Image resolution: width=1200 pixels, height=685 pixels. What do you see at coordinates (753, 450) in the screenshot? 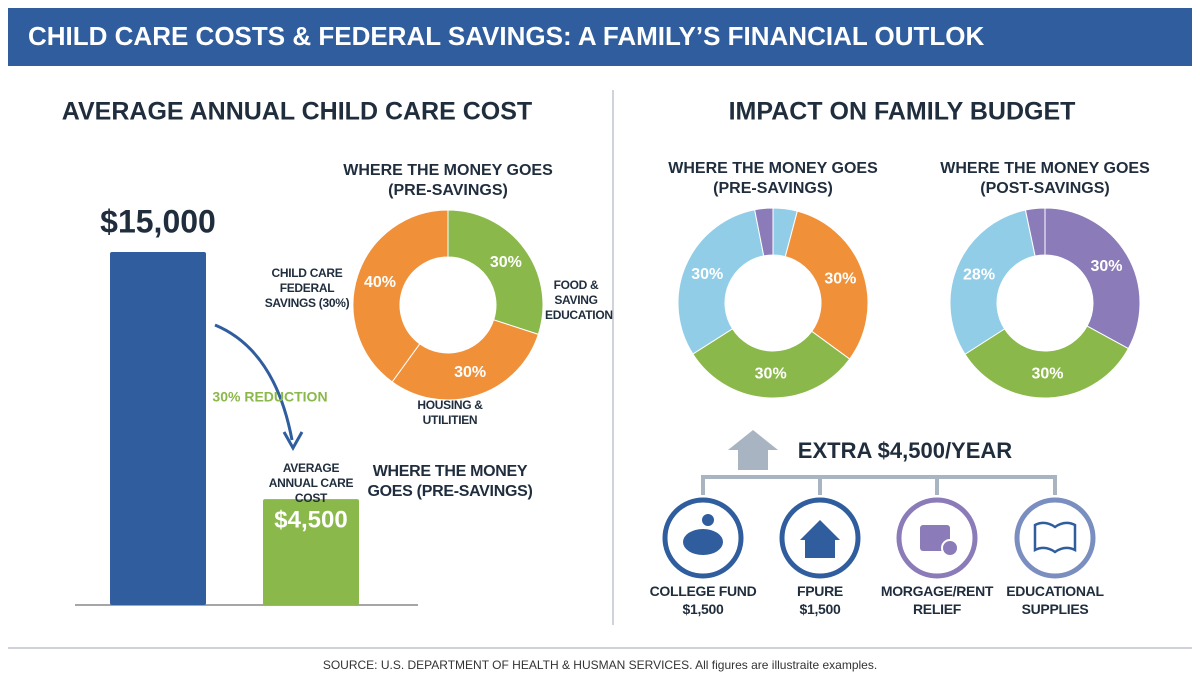
I see `up-arrow` at bounding box center [753, 450].